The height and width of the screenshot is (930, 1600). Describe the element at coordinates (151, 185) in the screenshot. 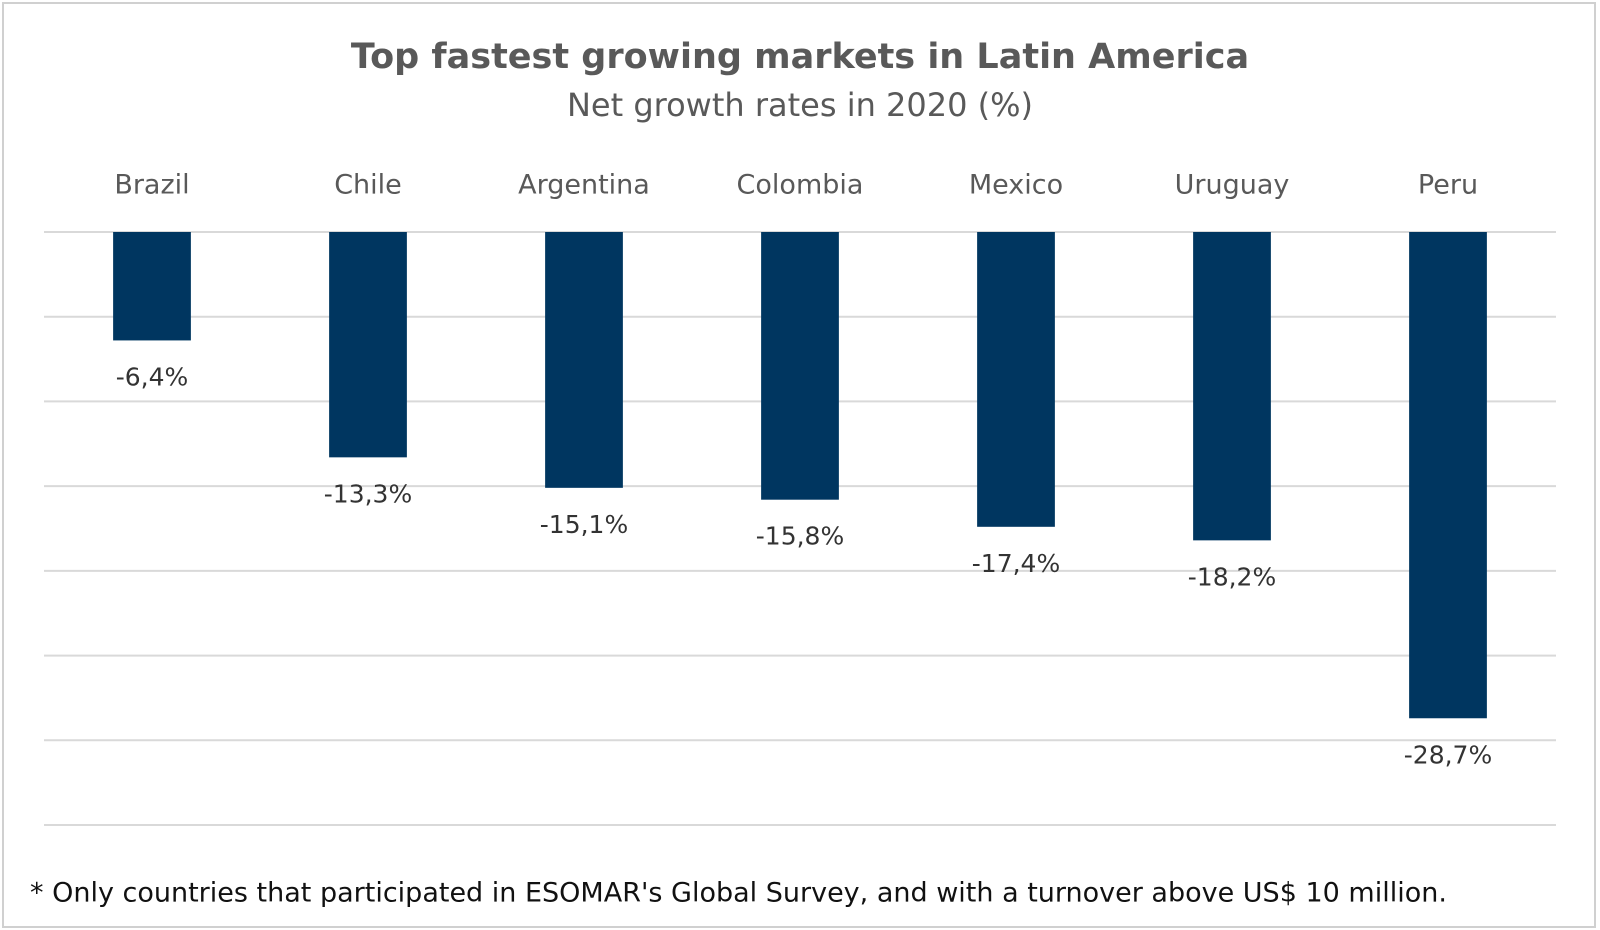

I see `x-tick-label: Brazil` at that location.